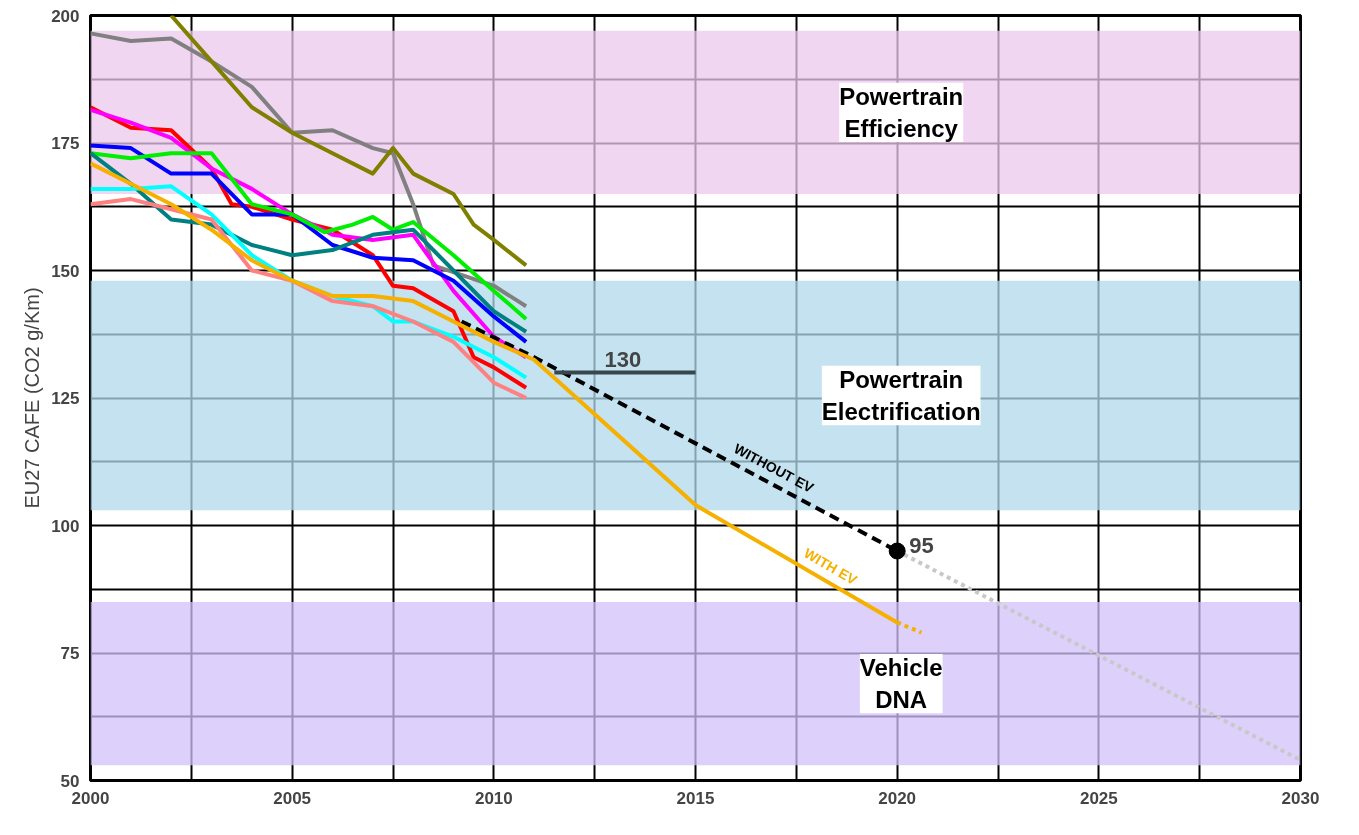 The width and height of the screenshot is (1359, 835). What do you see at coordinates (90, 798) in the screenshot?
I see `x-tick-label: 2000` at bounding box center [90, 798].